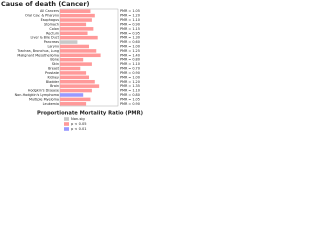 The image size is (320, 240). Describe the element at coordinates (130, 29) in the screenshot. I see `value-label: PMR = 1.15` at that location.